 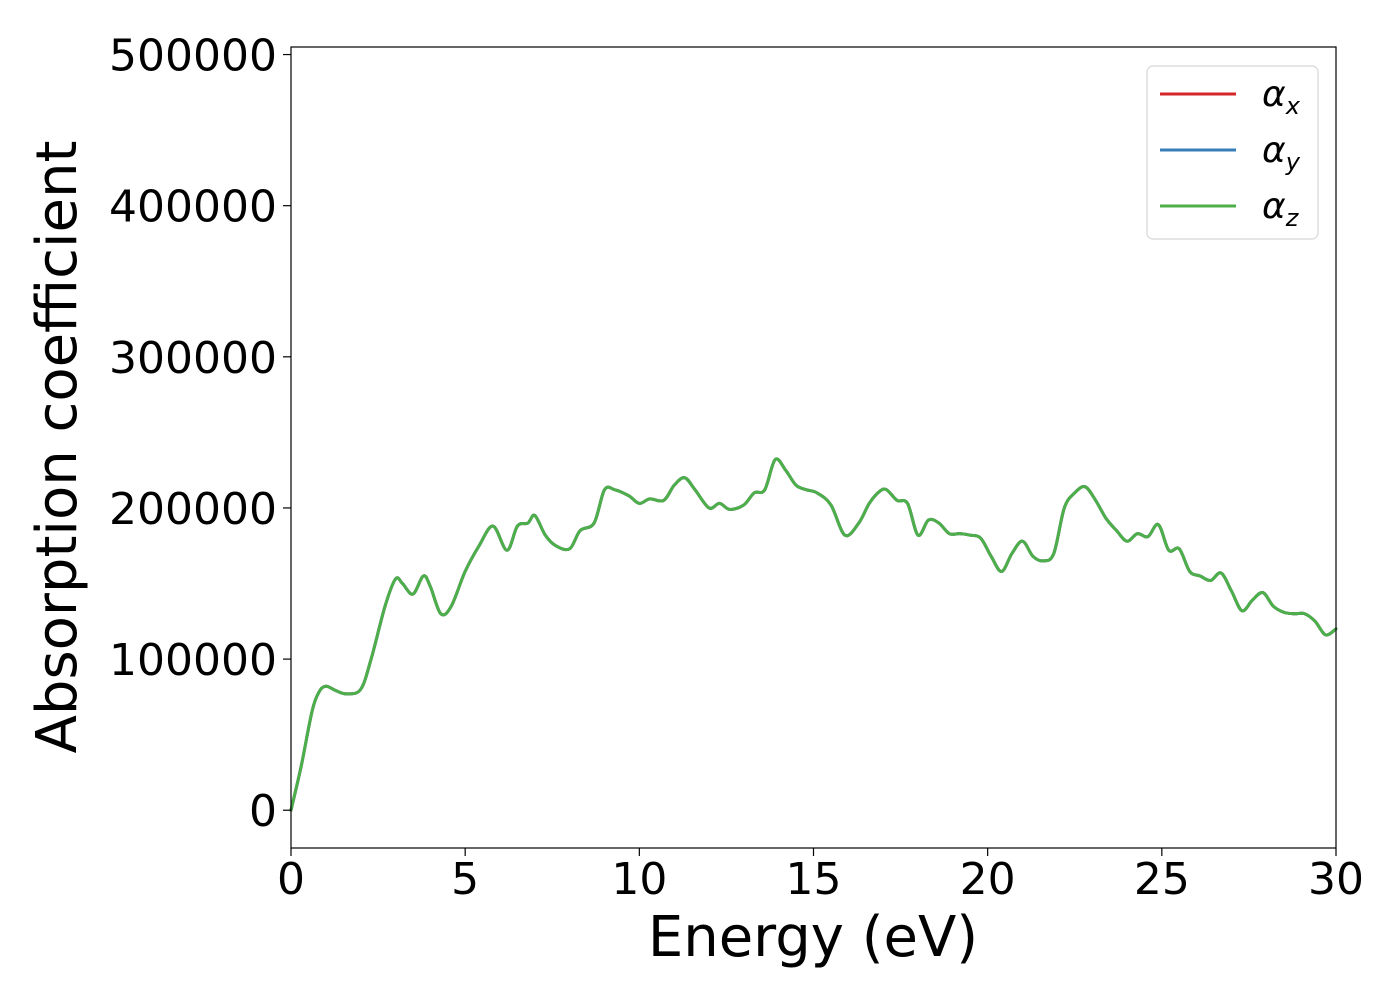 What do you see at coordinates (57, 447) in the screenshot?
I see `y-axis-title: Absorption coefficient` at bounding box center [57, 447].